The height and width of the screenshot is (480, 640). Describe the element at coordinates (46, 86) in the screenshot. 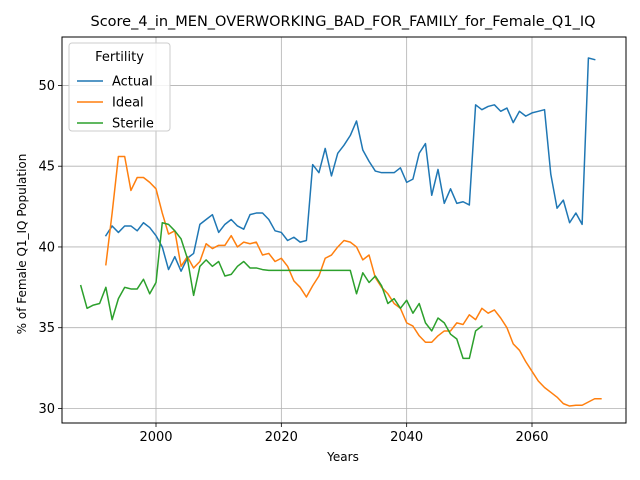

I see `y-tick-label: 50` at that location.